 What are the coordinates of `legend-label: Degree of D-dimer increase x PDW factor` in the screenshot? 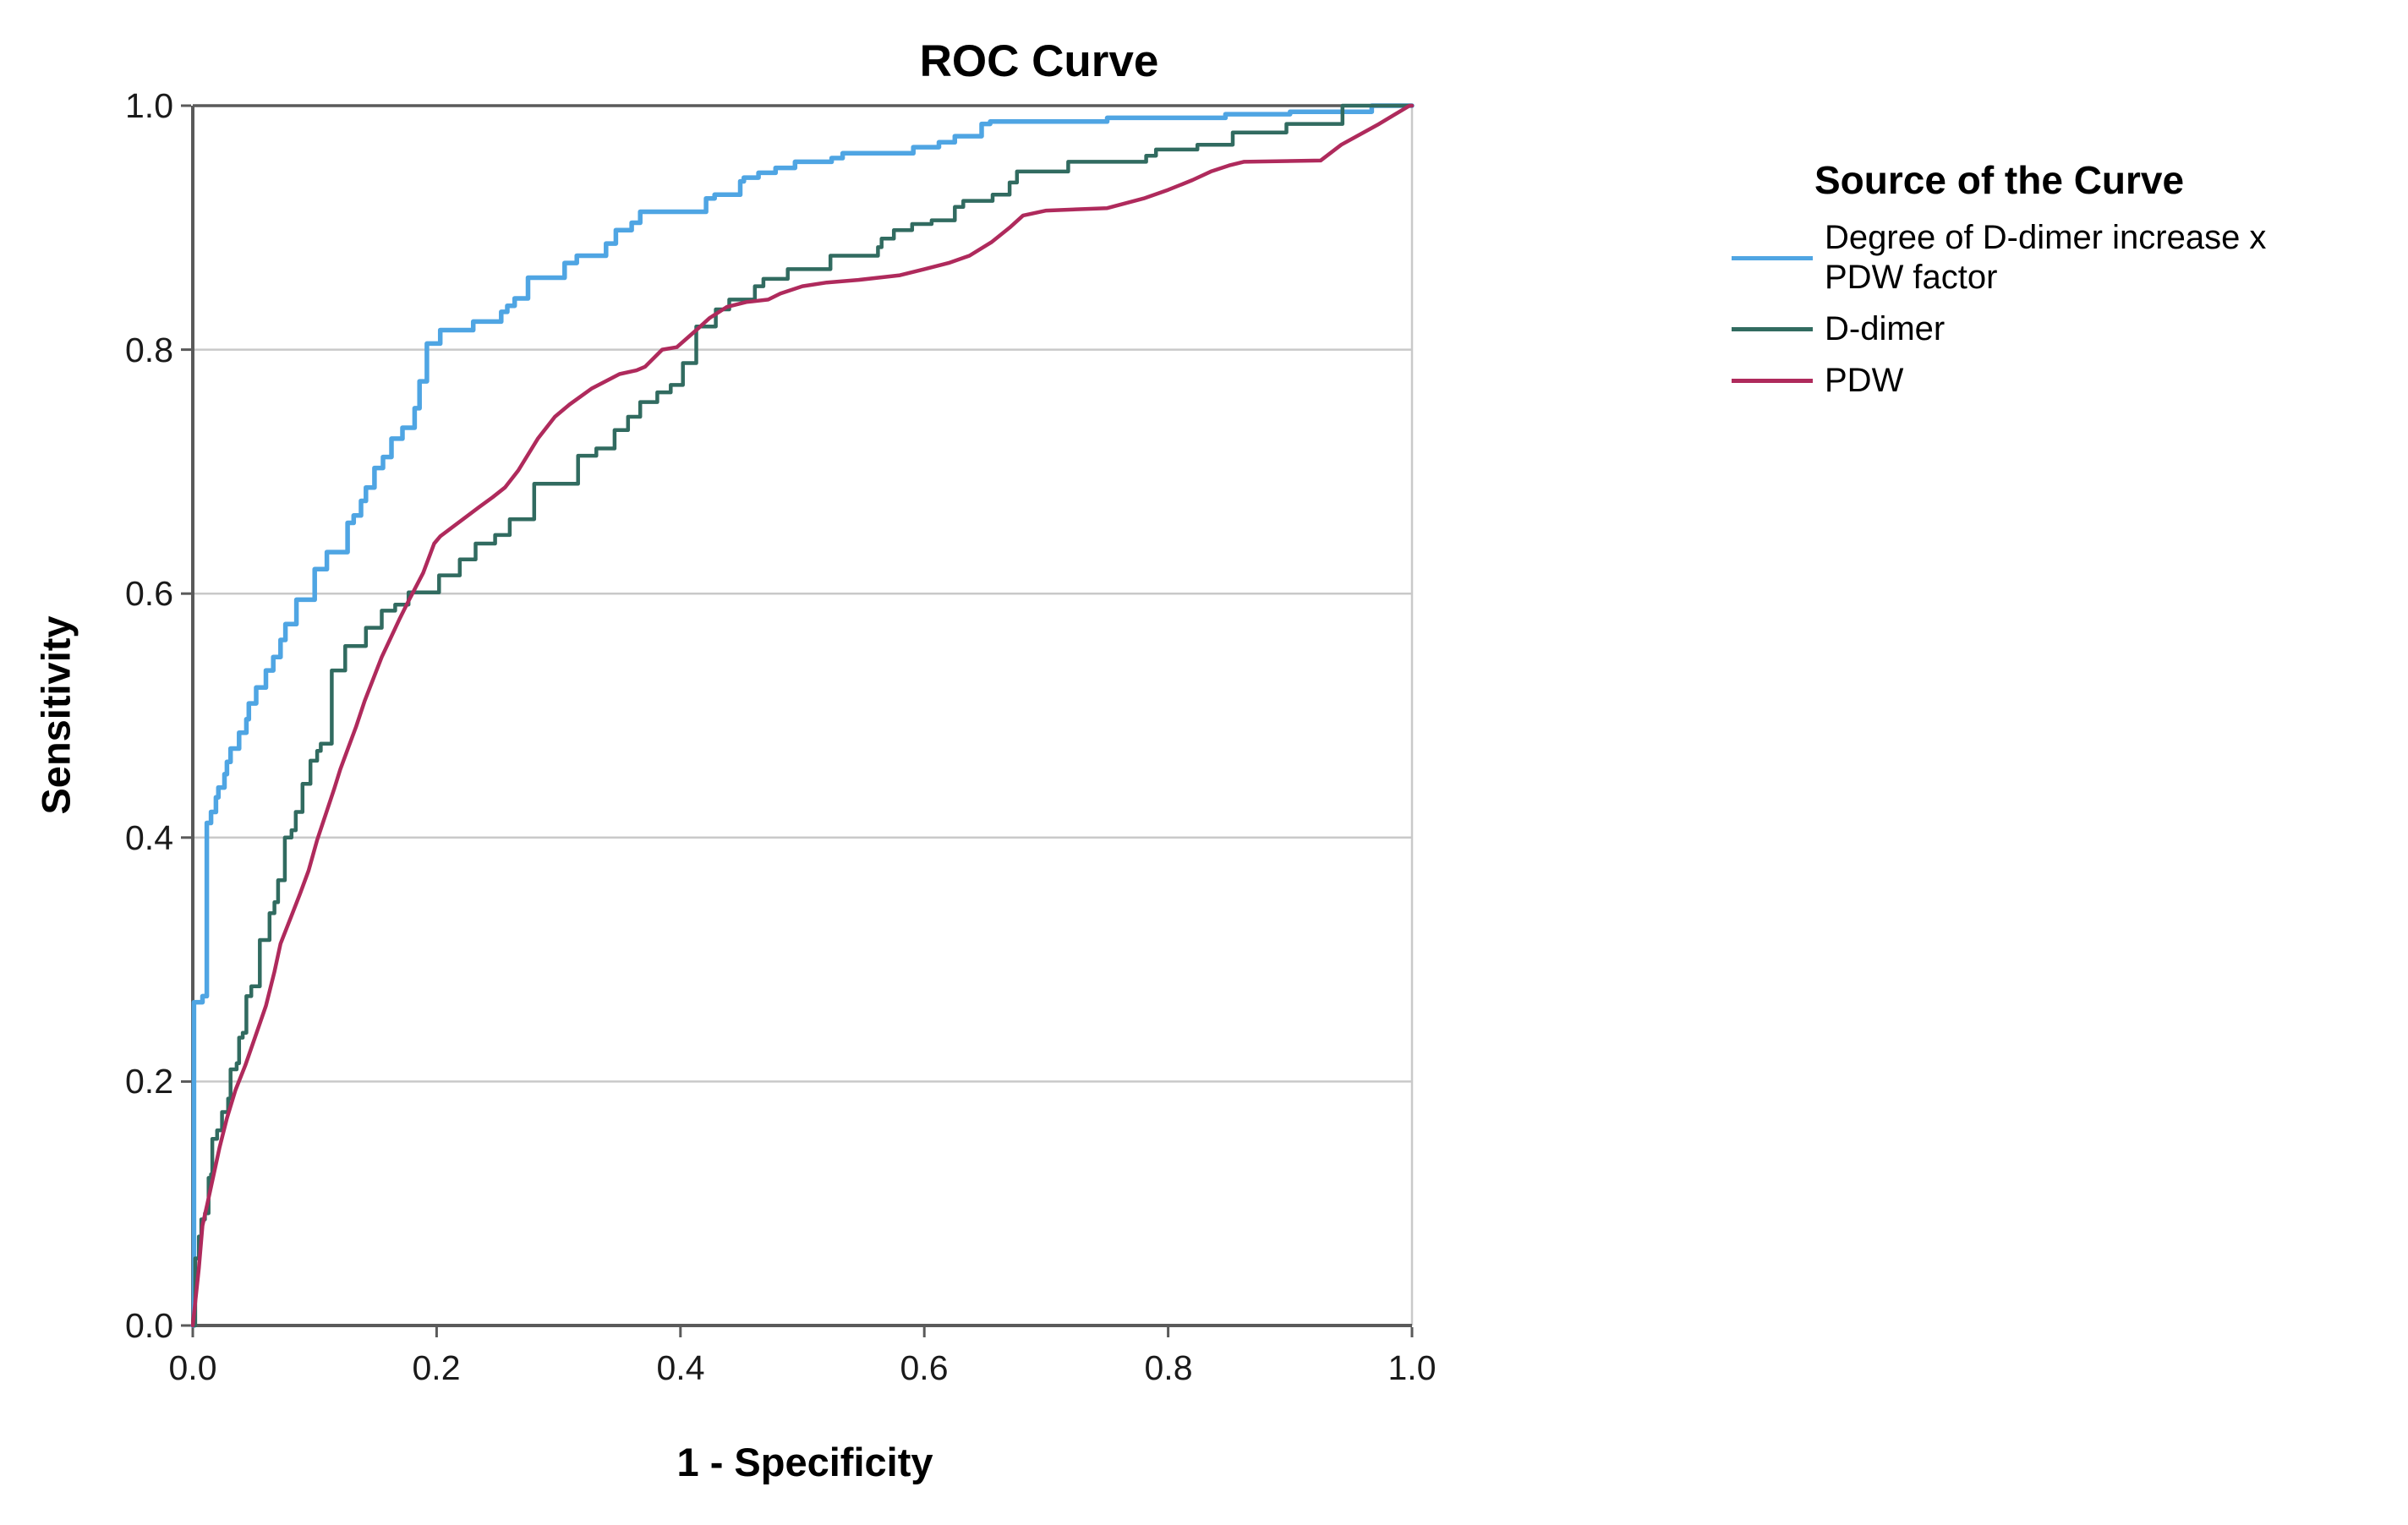 It's located at (2046, 258).